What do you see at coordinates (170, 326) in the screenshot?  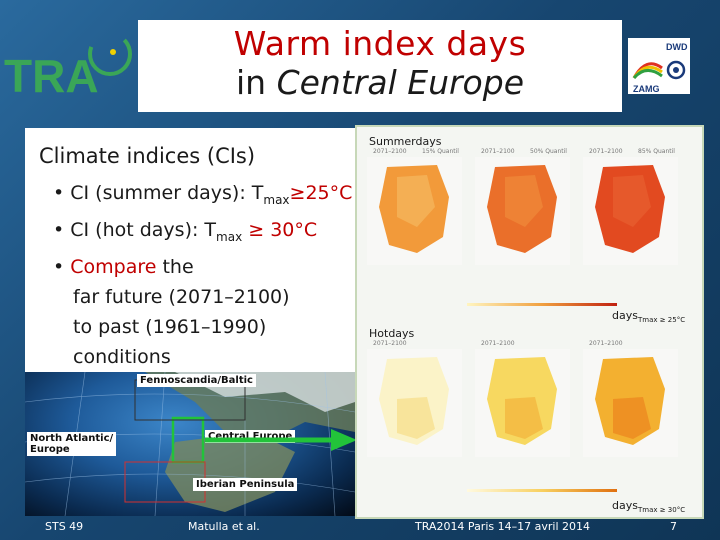 I see `compare-line-past: to past (1961–1990)` at bounding box center [170, 326].